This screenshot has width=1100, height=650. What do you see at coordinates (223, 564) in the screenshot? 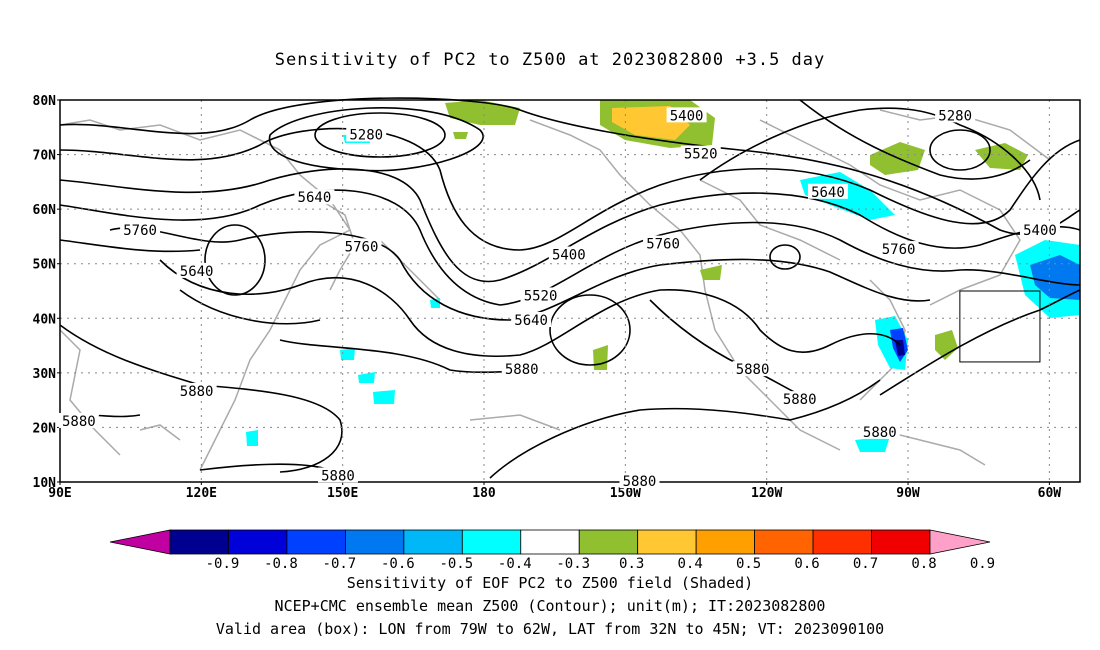
I see `colorbar-label: -0.9` at bounding box center [223, 564].